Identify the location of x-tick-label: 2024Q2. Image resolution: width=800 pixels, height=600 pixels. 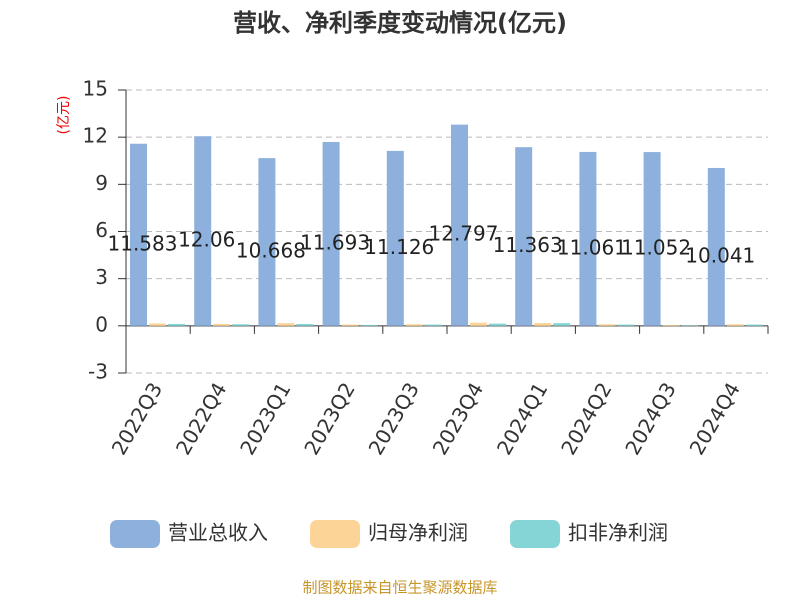
(586, 418).